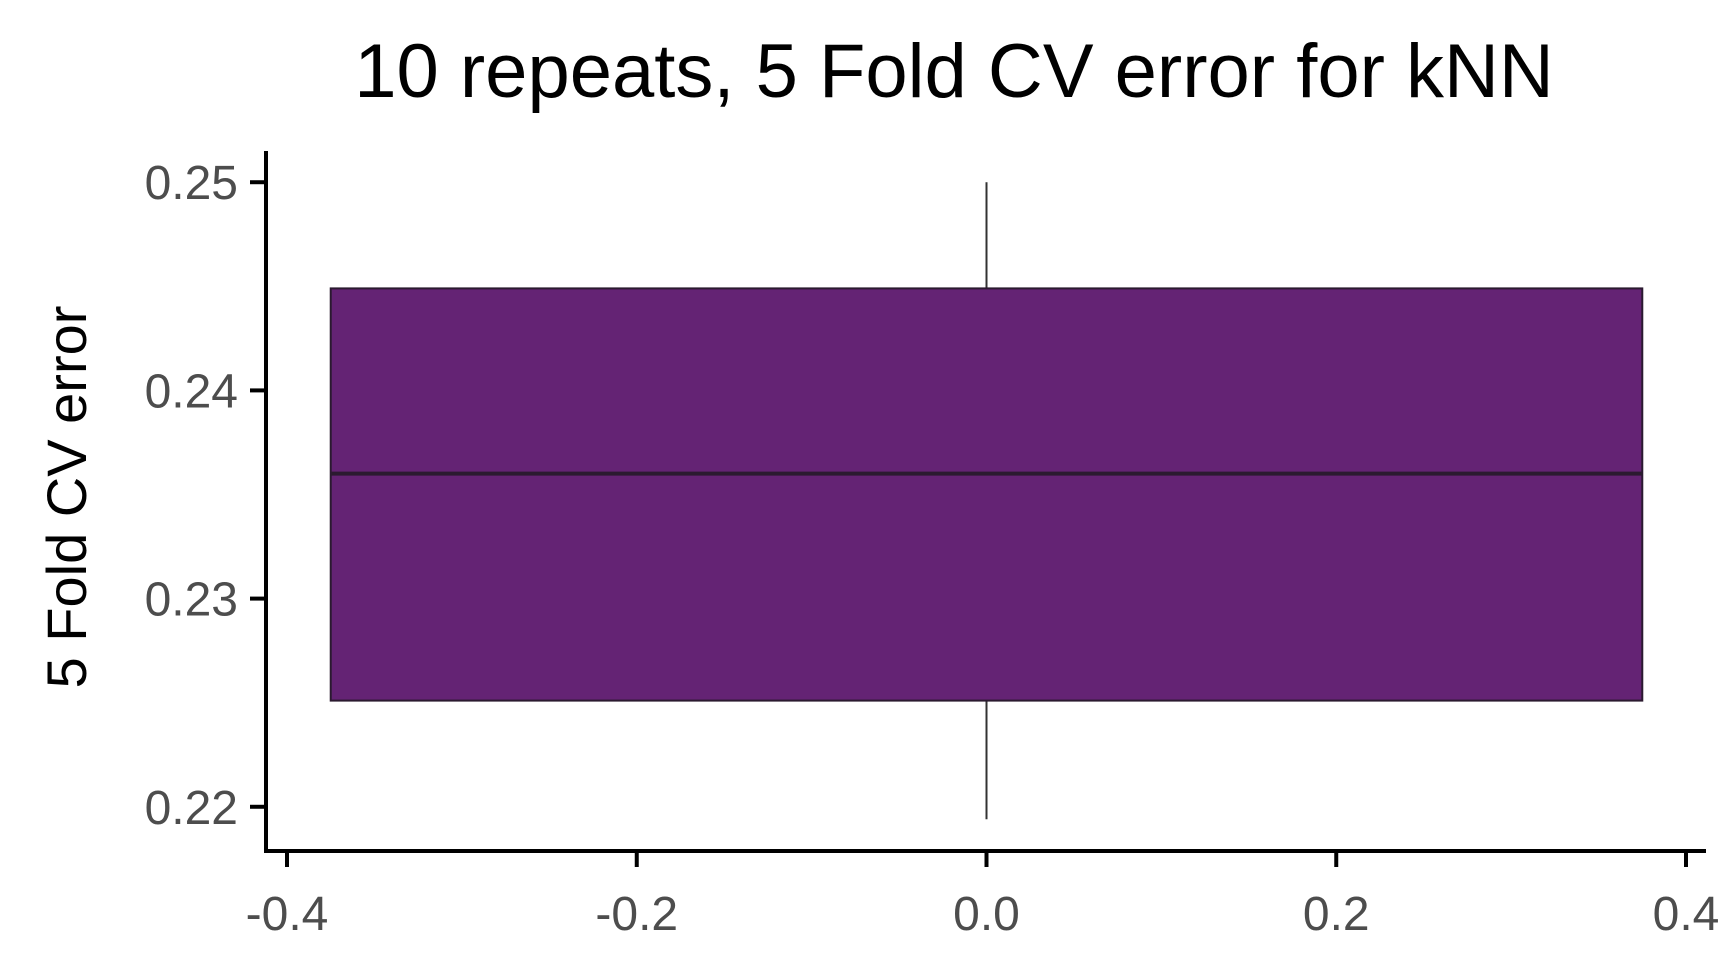  Describe the element at coordinates (1686, 914) in the screenshot. I see `x-tick-label: 0.4` at that location.